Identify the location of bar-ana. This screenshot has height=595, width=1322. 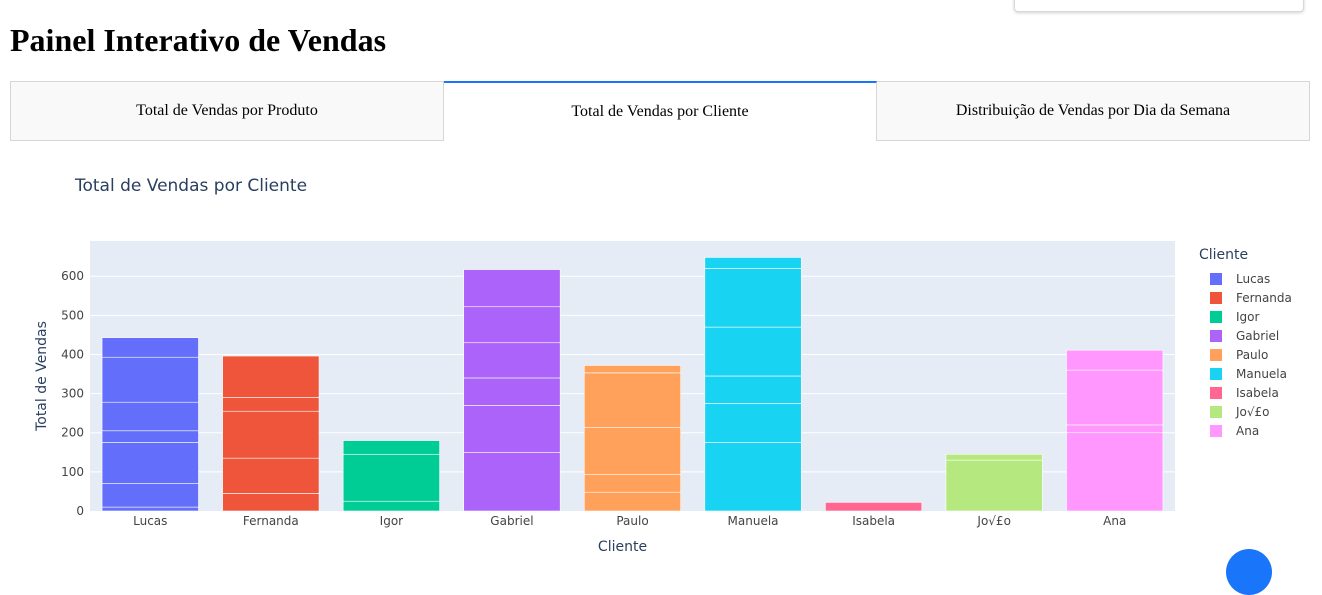
(1115, 430).